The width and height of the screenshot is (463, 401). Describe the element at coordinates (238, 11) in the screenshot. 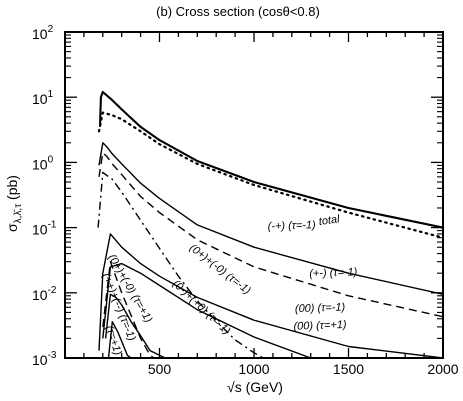

I see `chart-title: (b) Cross section (cosθ<0.8)` at that location.